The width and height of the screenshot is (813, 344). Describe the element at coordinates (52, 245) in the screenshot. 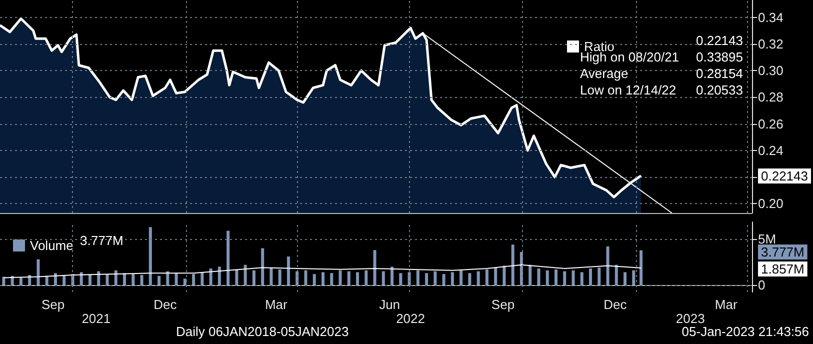

I see `legend-label: Volume` at that location.